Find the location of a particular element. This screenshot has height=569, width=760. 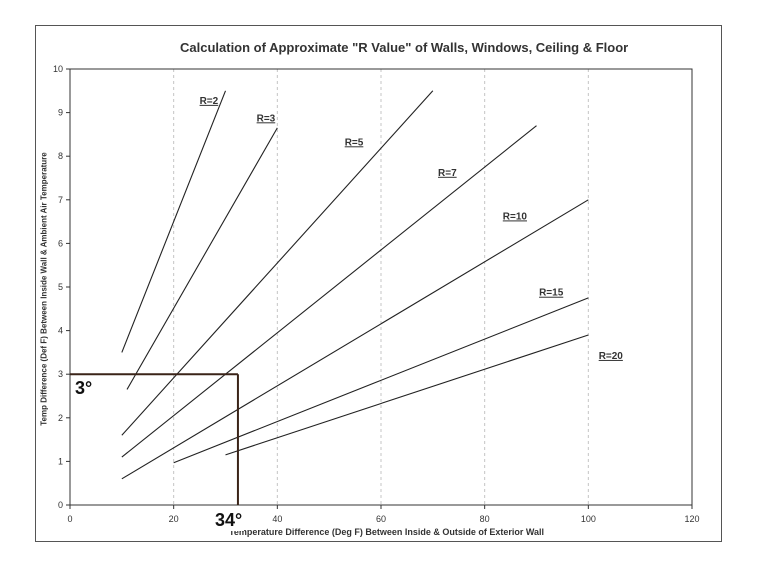

series-label-r-15: R=15 is located at coordinates (551, 293).